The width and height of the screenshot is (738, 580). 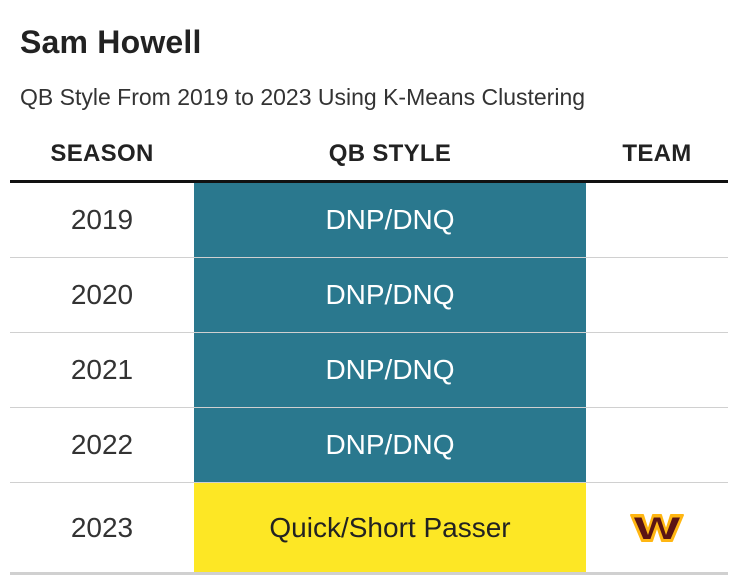 I want to click on season-value: 2019, so click(x=102, y=219).